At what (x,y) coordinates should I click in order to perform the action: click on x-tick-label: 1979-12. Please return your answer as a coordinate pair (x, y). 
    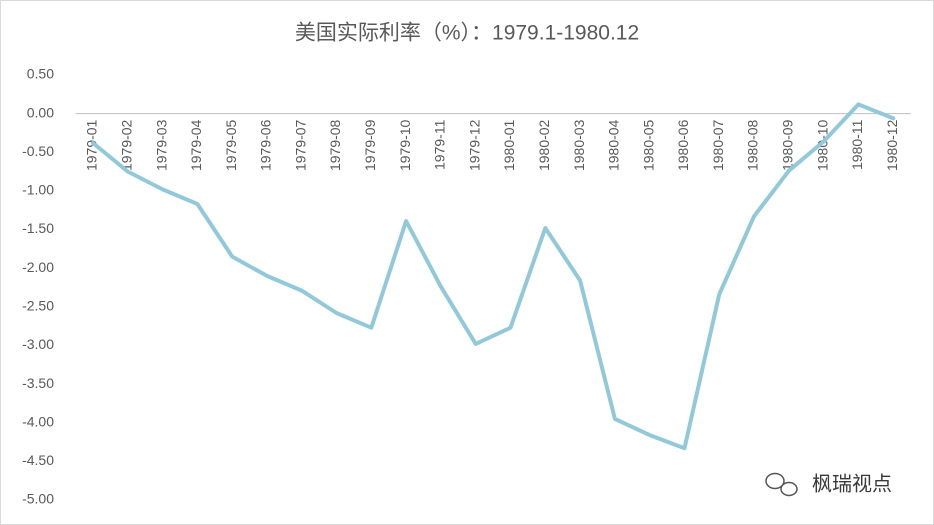
    Looking at the image, I should click on (474, 145).